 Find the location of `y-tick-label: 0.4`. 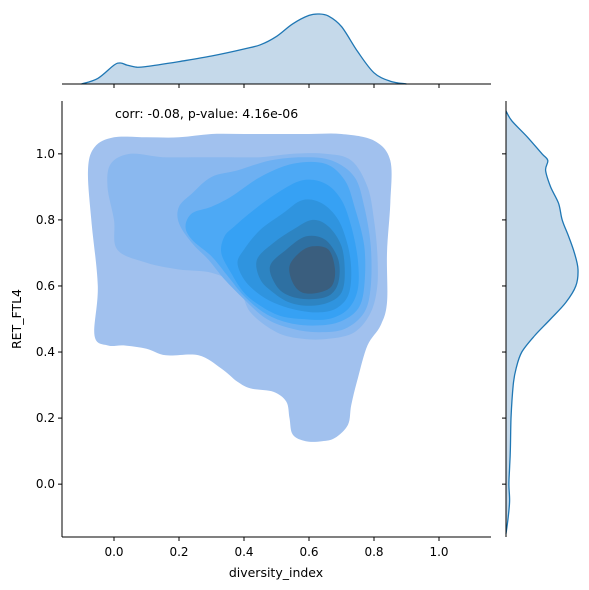

y-tick-label: 0.4 is located at coordinates (45, 352).